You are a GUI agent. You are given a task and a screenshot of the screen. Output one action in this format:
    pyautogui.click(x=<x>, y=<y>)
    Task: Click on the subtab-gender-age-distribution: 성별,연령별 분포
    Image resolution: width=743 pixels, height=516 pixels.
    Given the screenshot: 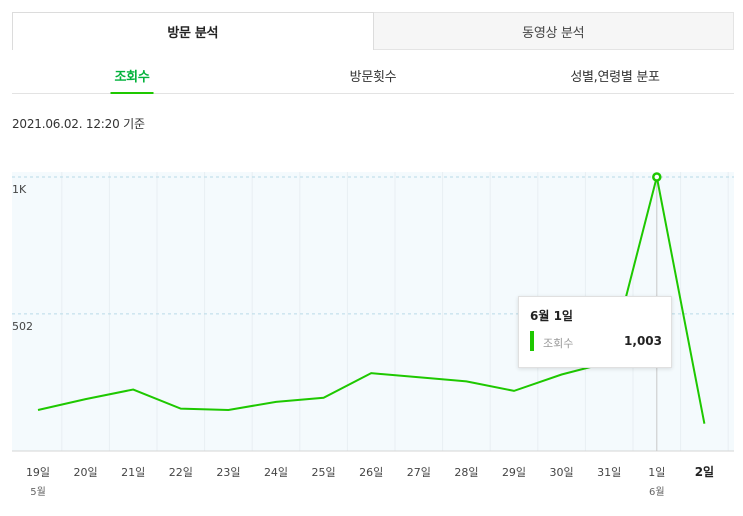 What is the action you would take?
    pyautogui.click(x=615, y=77)
    